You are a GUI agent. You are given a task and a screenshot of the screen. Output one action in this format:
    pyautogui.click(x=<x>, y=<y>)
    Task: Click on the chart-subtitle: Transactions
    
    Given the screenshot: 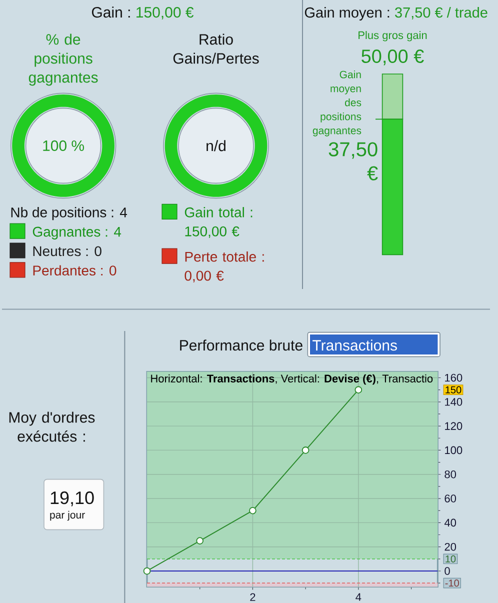 What is the action you would take?
    pyautogui.click(x=354, y=345)
    